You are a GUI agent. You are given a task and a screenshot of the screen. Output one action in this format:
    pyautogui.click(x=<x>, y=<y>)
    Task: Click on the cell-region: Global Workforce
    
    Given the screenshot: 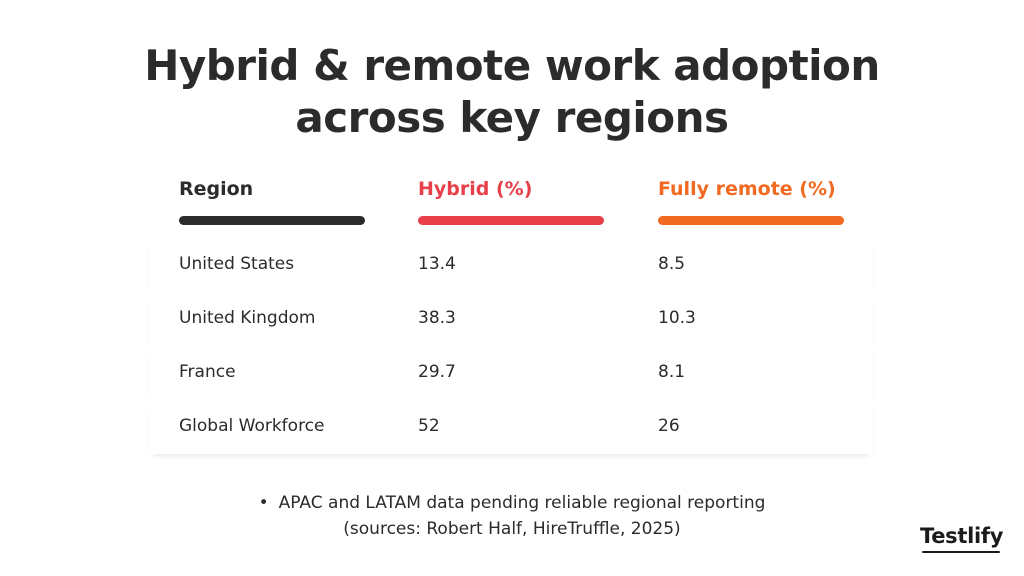 What is the action you would take?
    pyautogui.click(x=252, y=426)
    